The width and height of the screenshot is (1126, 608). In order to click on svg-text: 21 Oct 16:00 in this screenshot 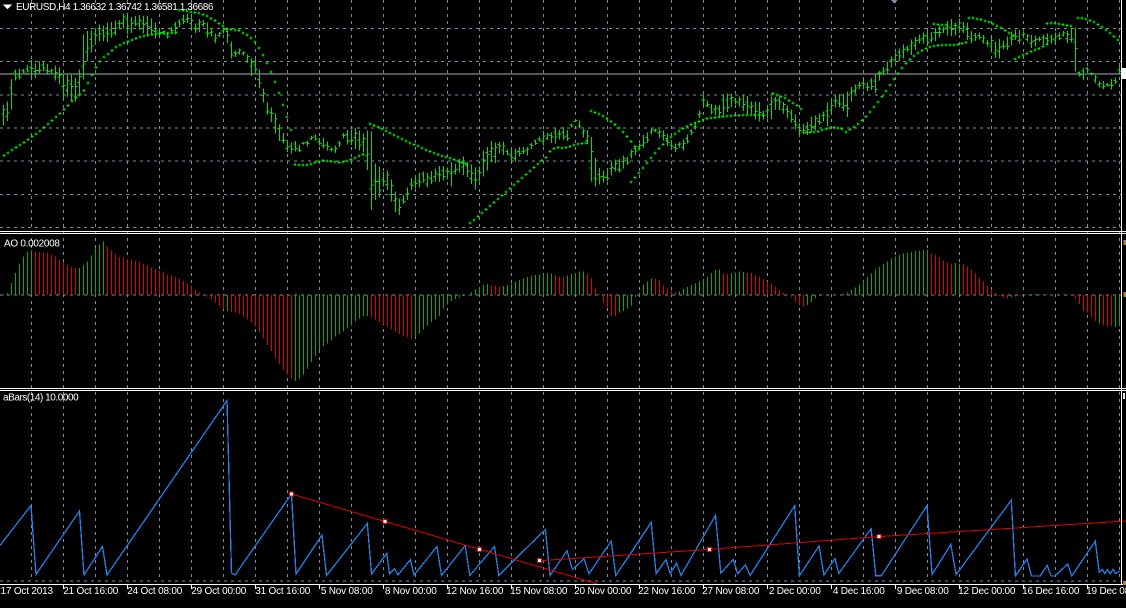, I will do `click(90, 591)`.